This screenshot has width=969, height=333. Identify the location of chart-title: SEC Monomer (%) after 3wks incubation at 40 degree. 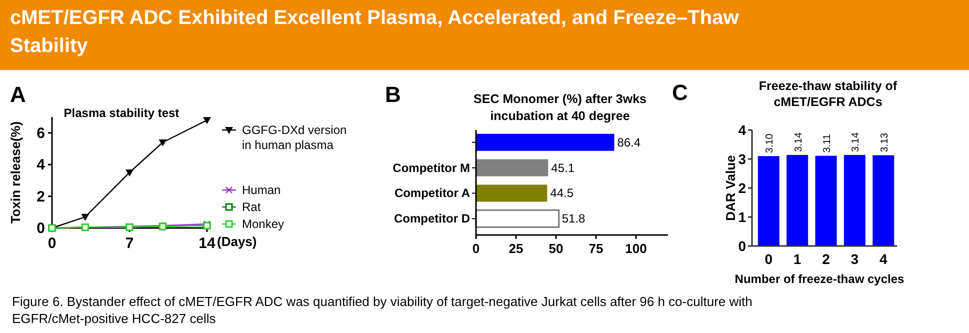
(560, 107).